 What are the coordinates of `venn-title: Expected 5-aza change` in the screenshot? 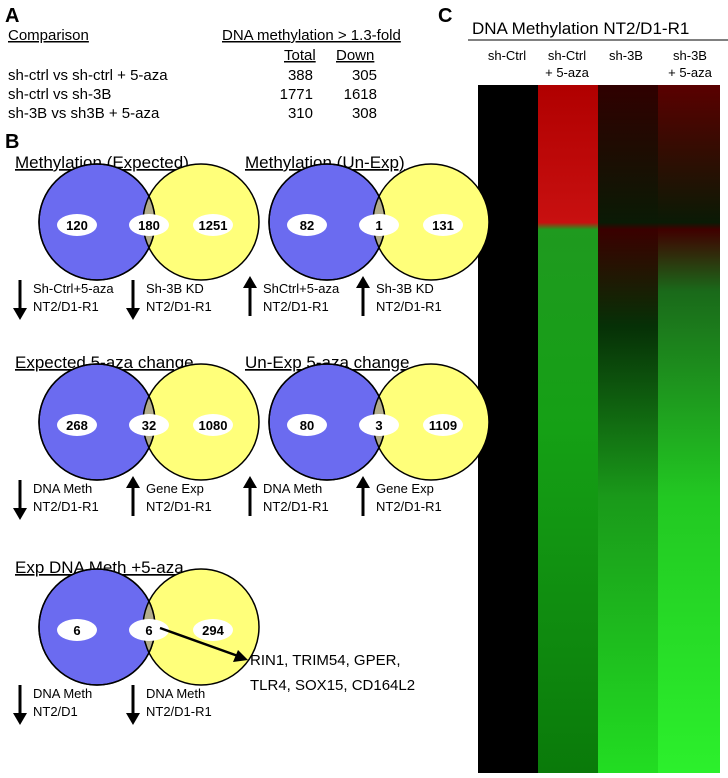 It's located at (104, 362).